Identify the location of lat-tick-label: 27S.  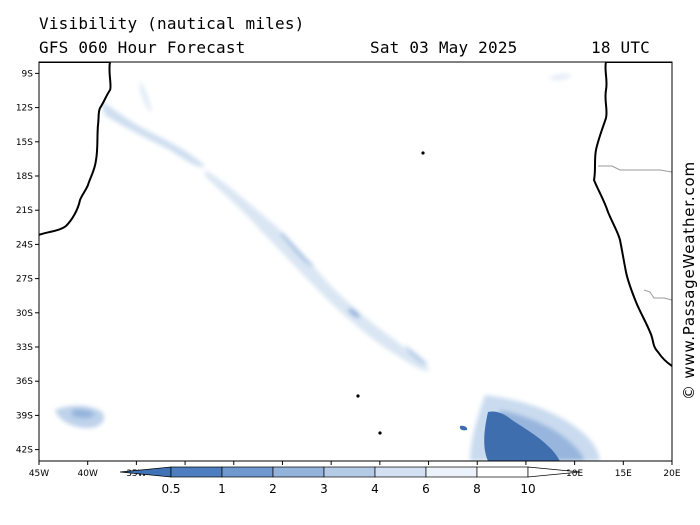
(24, 280).